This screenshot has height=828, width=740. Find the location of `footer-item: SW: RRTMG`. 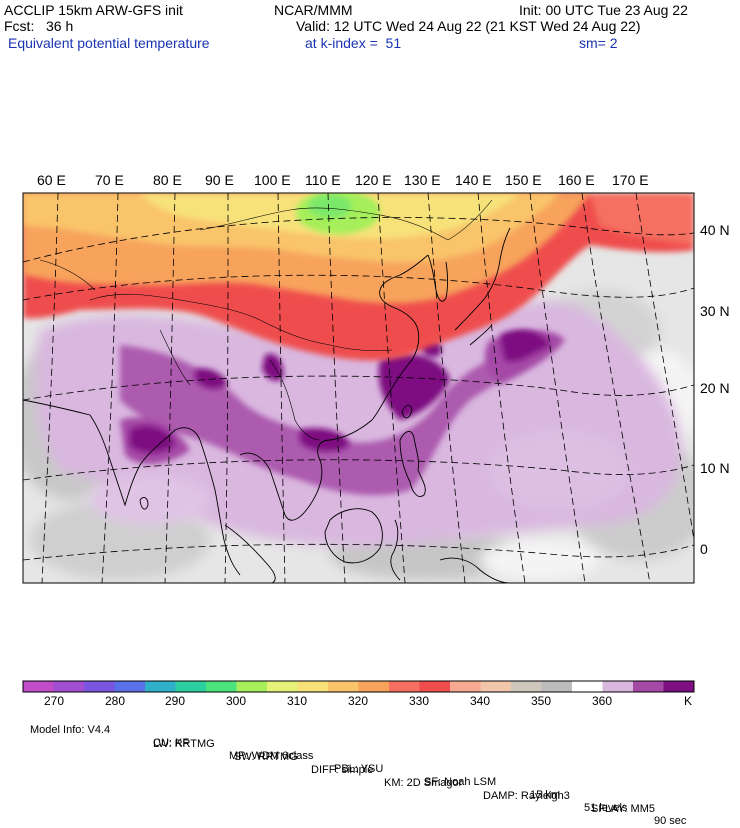

footer-item: SW: RRTMG is located at coordinates (266, 757).